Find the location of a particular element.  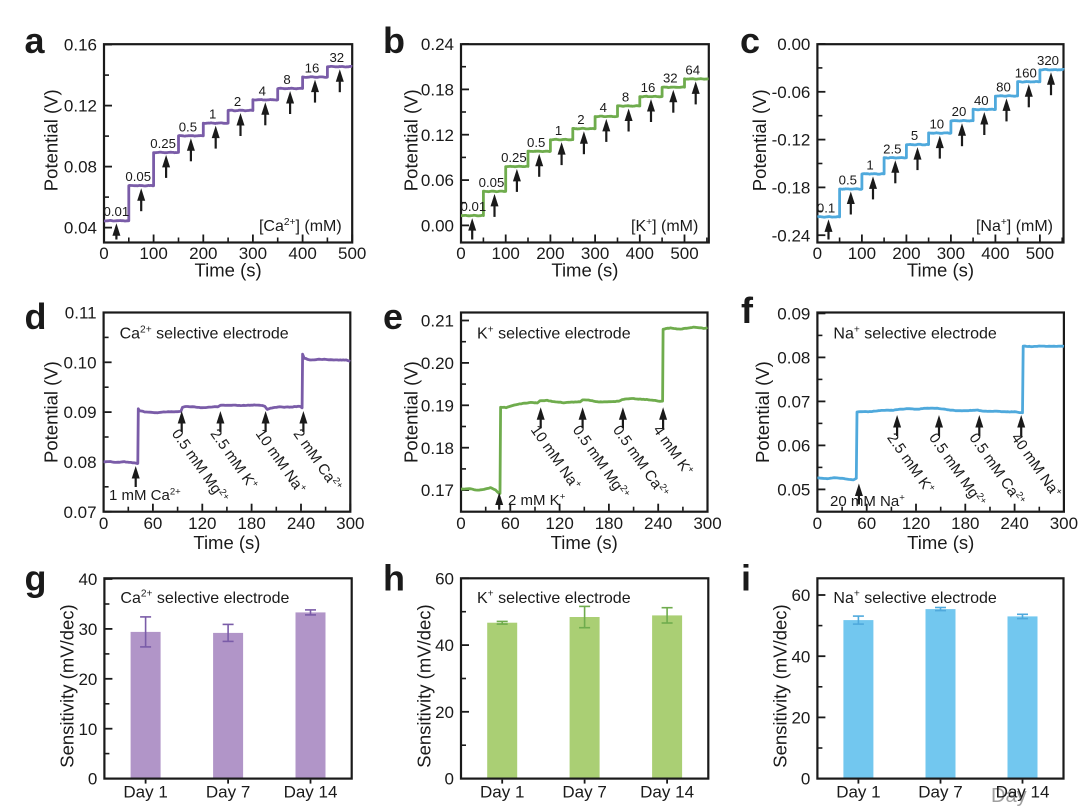

svg-text: 0.12 is located at coordinates (437, 135).